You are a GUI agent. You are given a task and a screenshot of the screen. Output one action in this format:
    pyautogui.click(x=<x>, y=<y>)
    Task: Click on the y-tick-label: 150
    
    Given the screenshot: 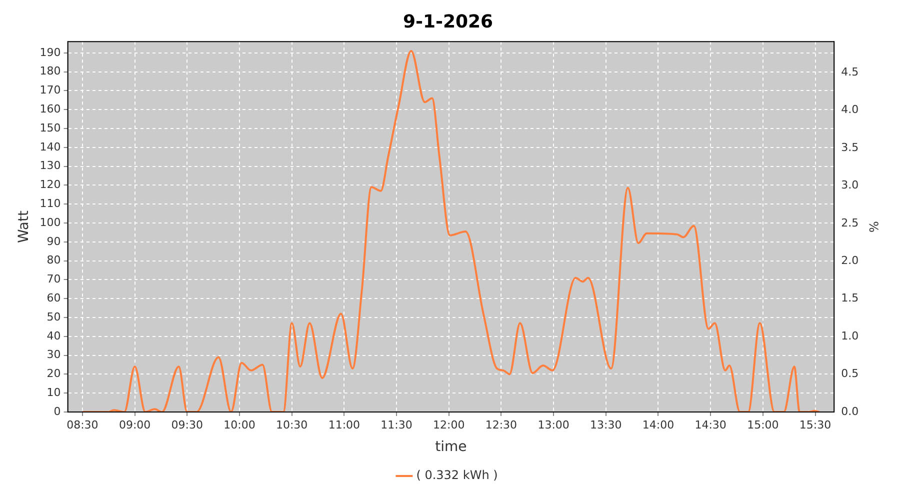 What is the action you would take?
    pyautogui.click(x=50, y=127)
    